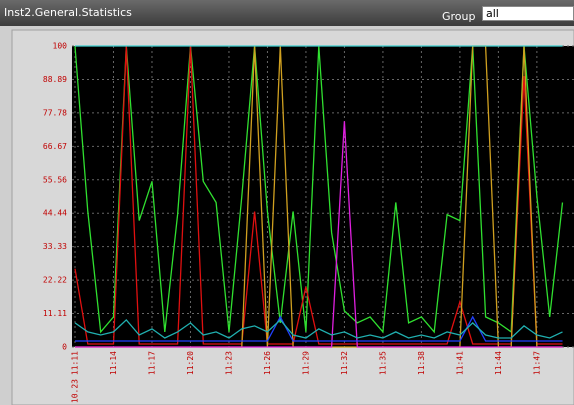  I want to click on x-tick-label: 11:17, so click(151, 363).